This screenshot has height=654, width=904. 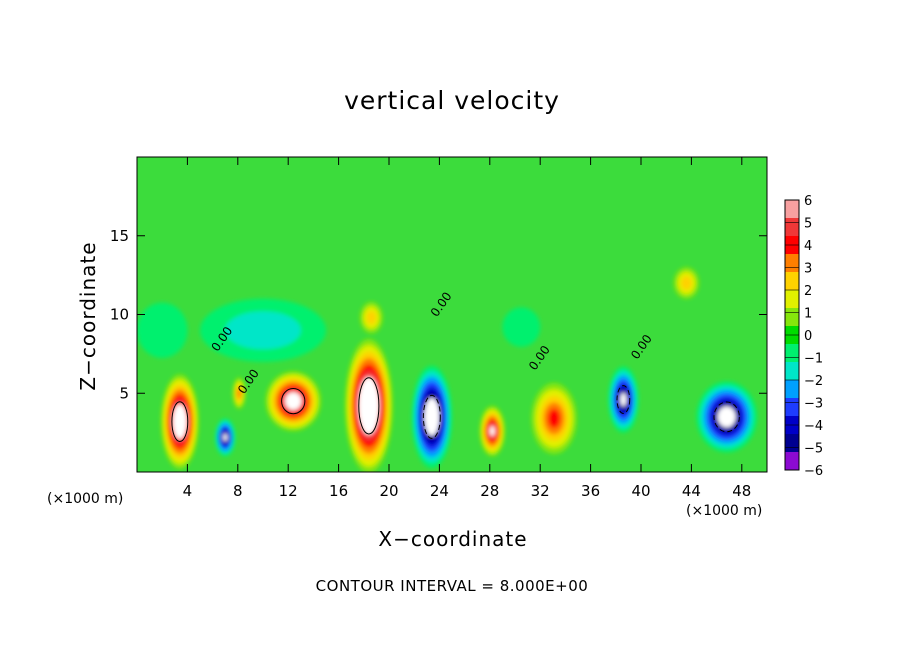 I want to click on colorbar-label-10: −4, so click(x=813, y=426).